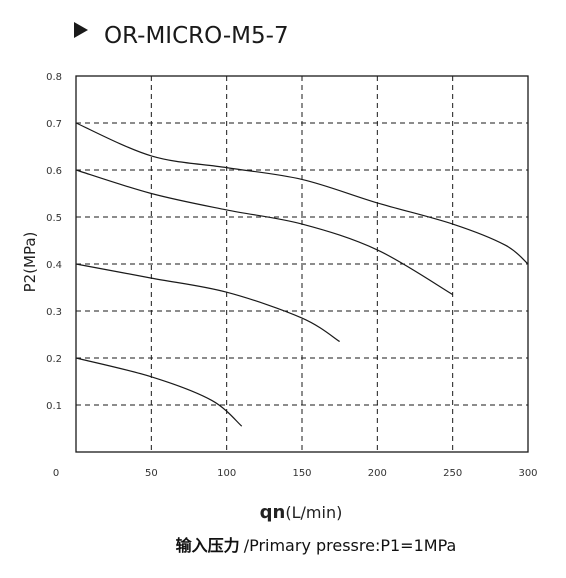 The image size is (566, 578). Describe the element at coordinates (54, 77) in the screenshot. I see `y-tick-label: 0.8` at that location.